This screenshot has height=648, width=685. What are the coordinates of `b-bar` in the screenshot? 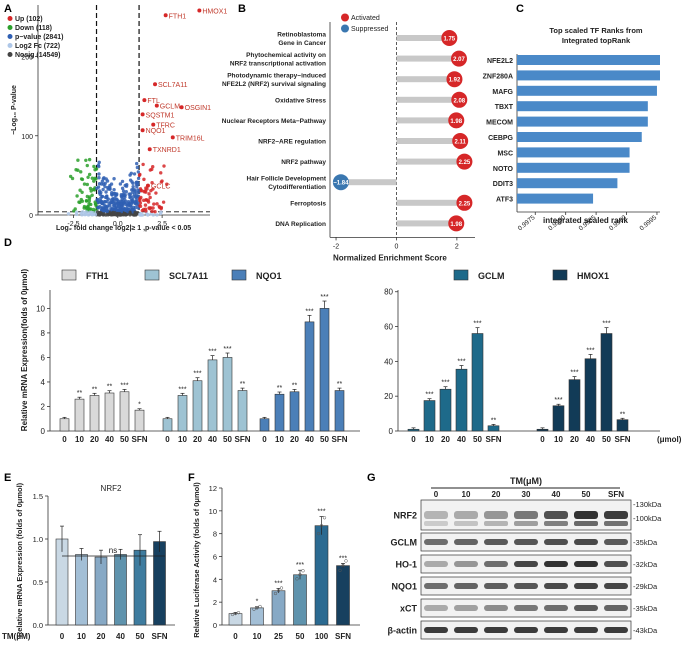 It's located at (430, 161).